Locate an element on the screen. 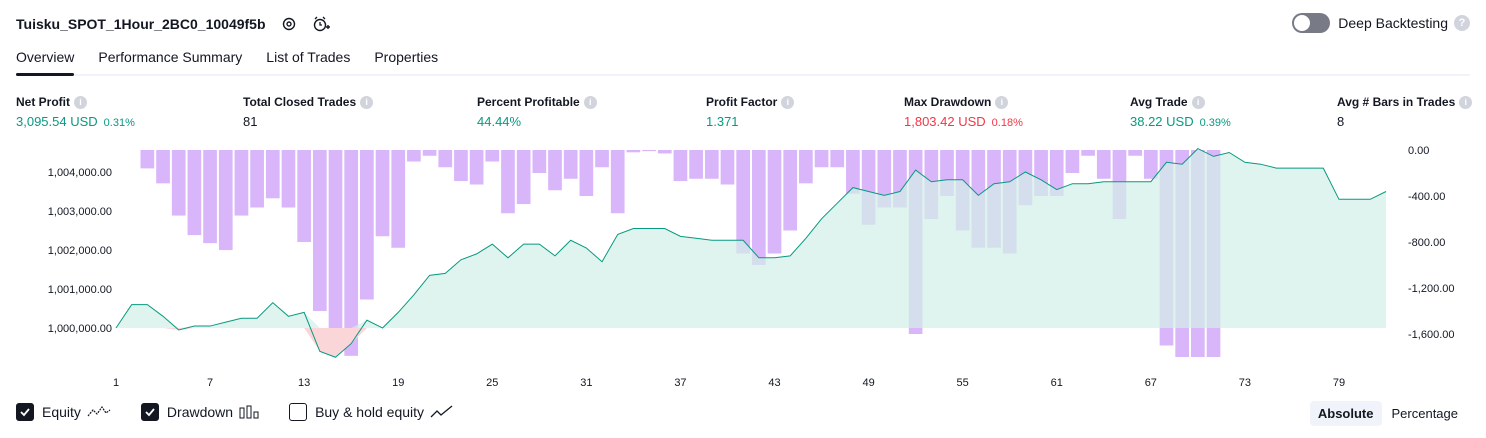  right-axis-tick: -800.00 is located at coordinates (1426, 243).